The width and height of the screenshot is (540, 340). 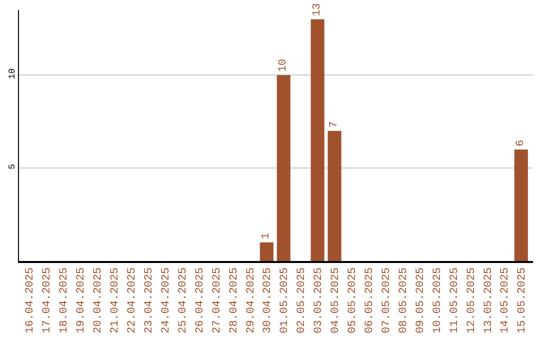 I want to click on x-tick-label: 05.05.2025, so click(x=353, y=300).